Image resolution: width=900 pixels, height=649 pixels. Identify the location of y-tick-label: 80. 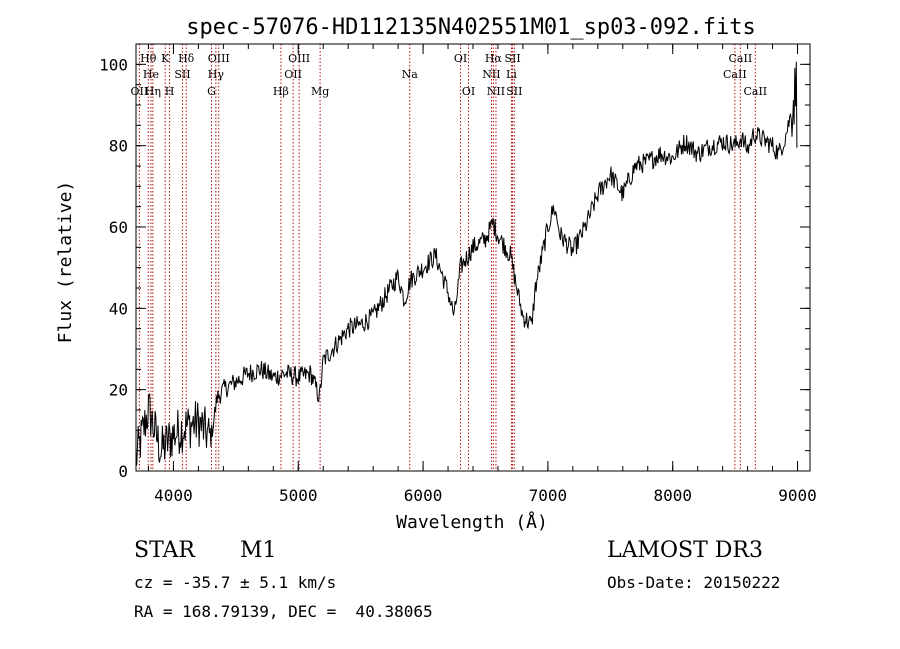
(118, 146).